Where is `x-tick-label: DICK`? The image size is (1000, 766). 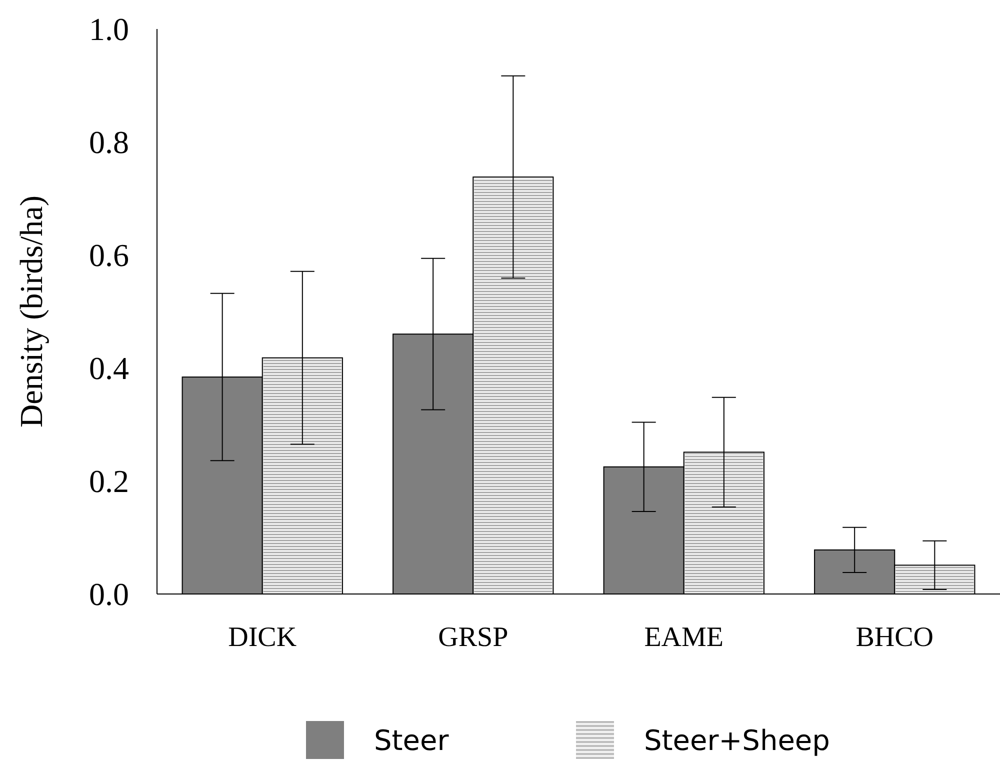 x-tick-label: DICK is located at coordinates (262, 637).